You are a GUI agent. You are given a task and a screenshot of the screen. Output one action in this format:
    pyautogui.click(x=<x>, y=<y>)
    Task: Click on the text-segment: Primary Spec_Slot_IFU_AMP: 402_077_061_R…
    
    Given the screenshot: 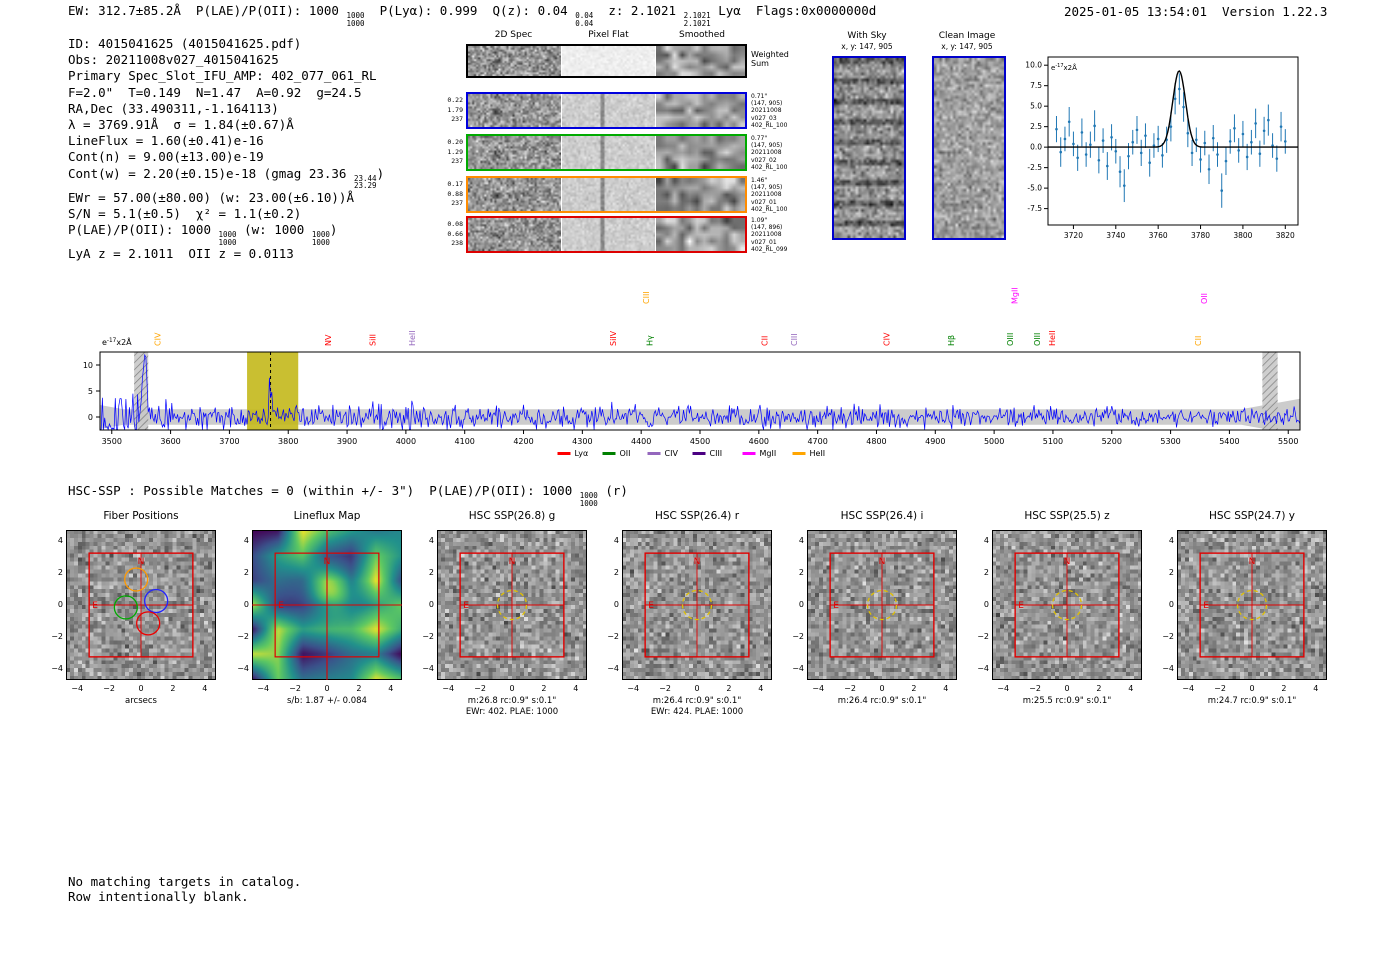 What is the action you would take?
    pyautogui.click(x=222, y=76)
    